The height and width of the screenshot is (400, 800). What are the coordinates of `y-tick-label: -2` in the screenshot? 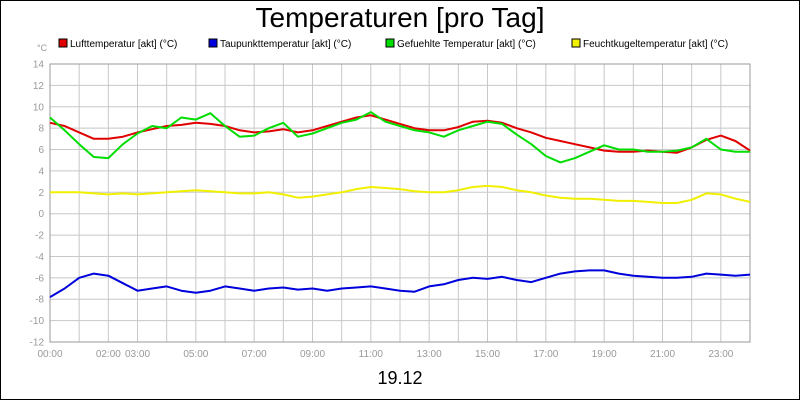 It's located at (39, 236).